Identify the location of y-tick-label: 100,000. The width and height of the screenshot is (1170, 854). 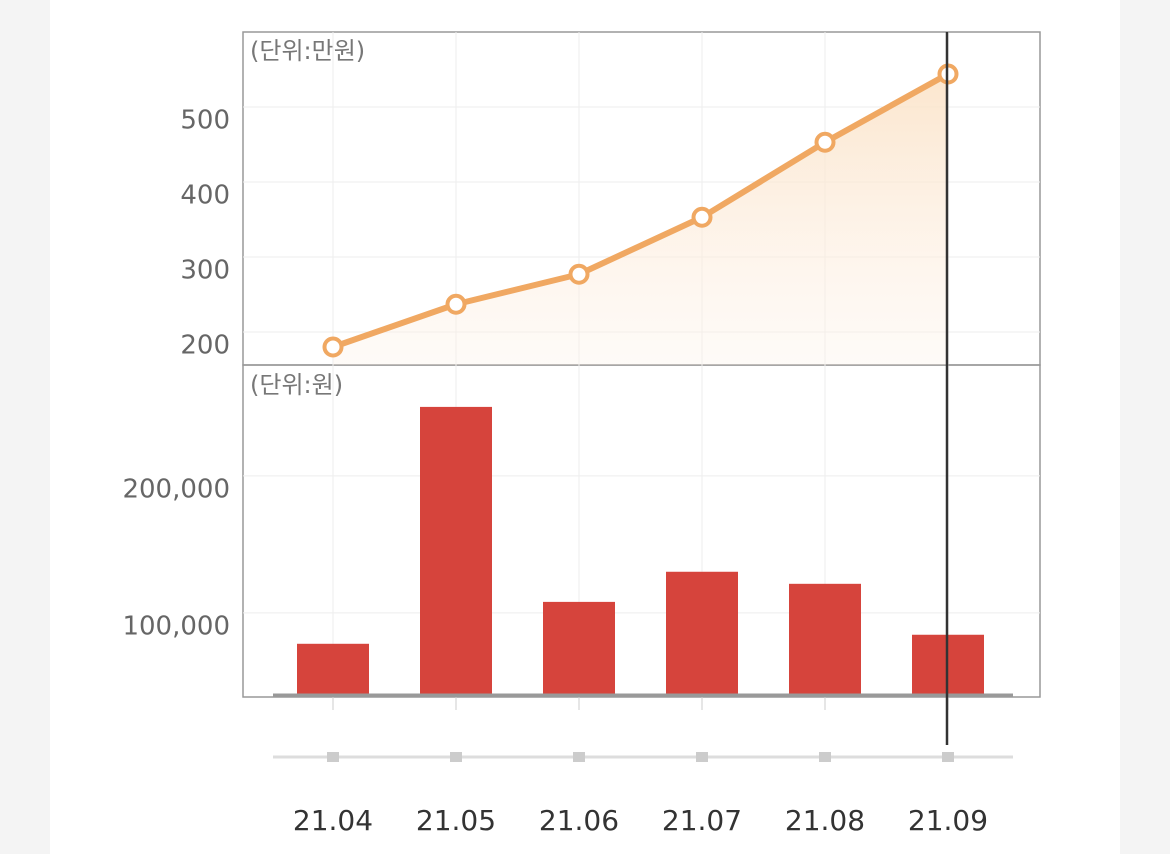
(176, 626).